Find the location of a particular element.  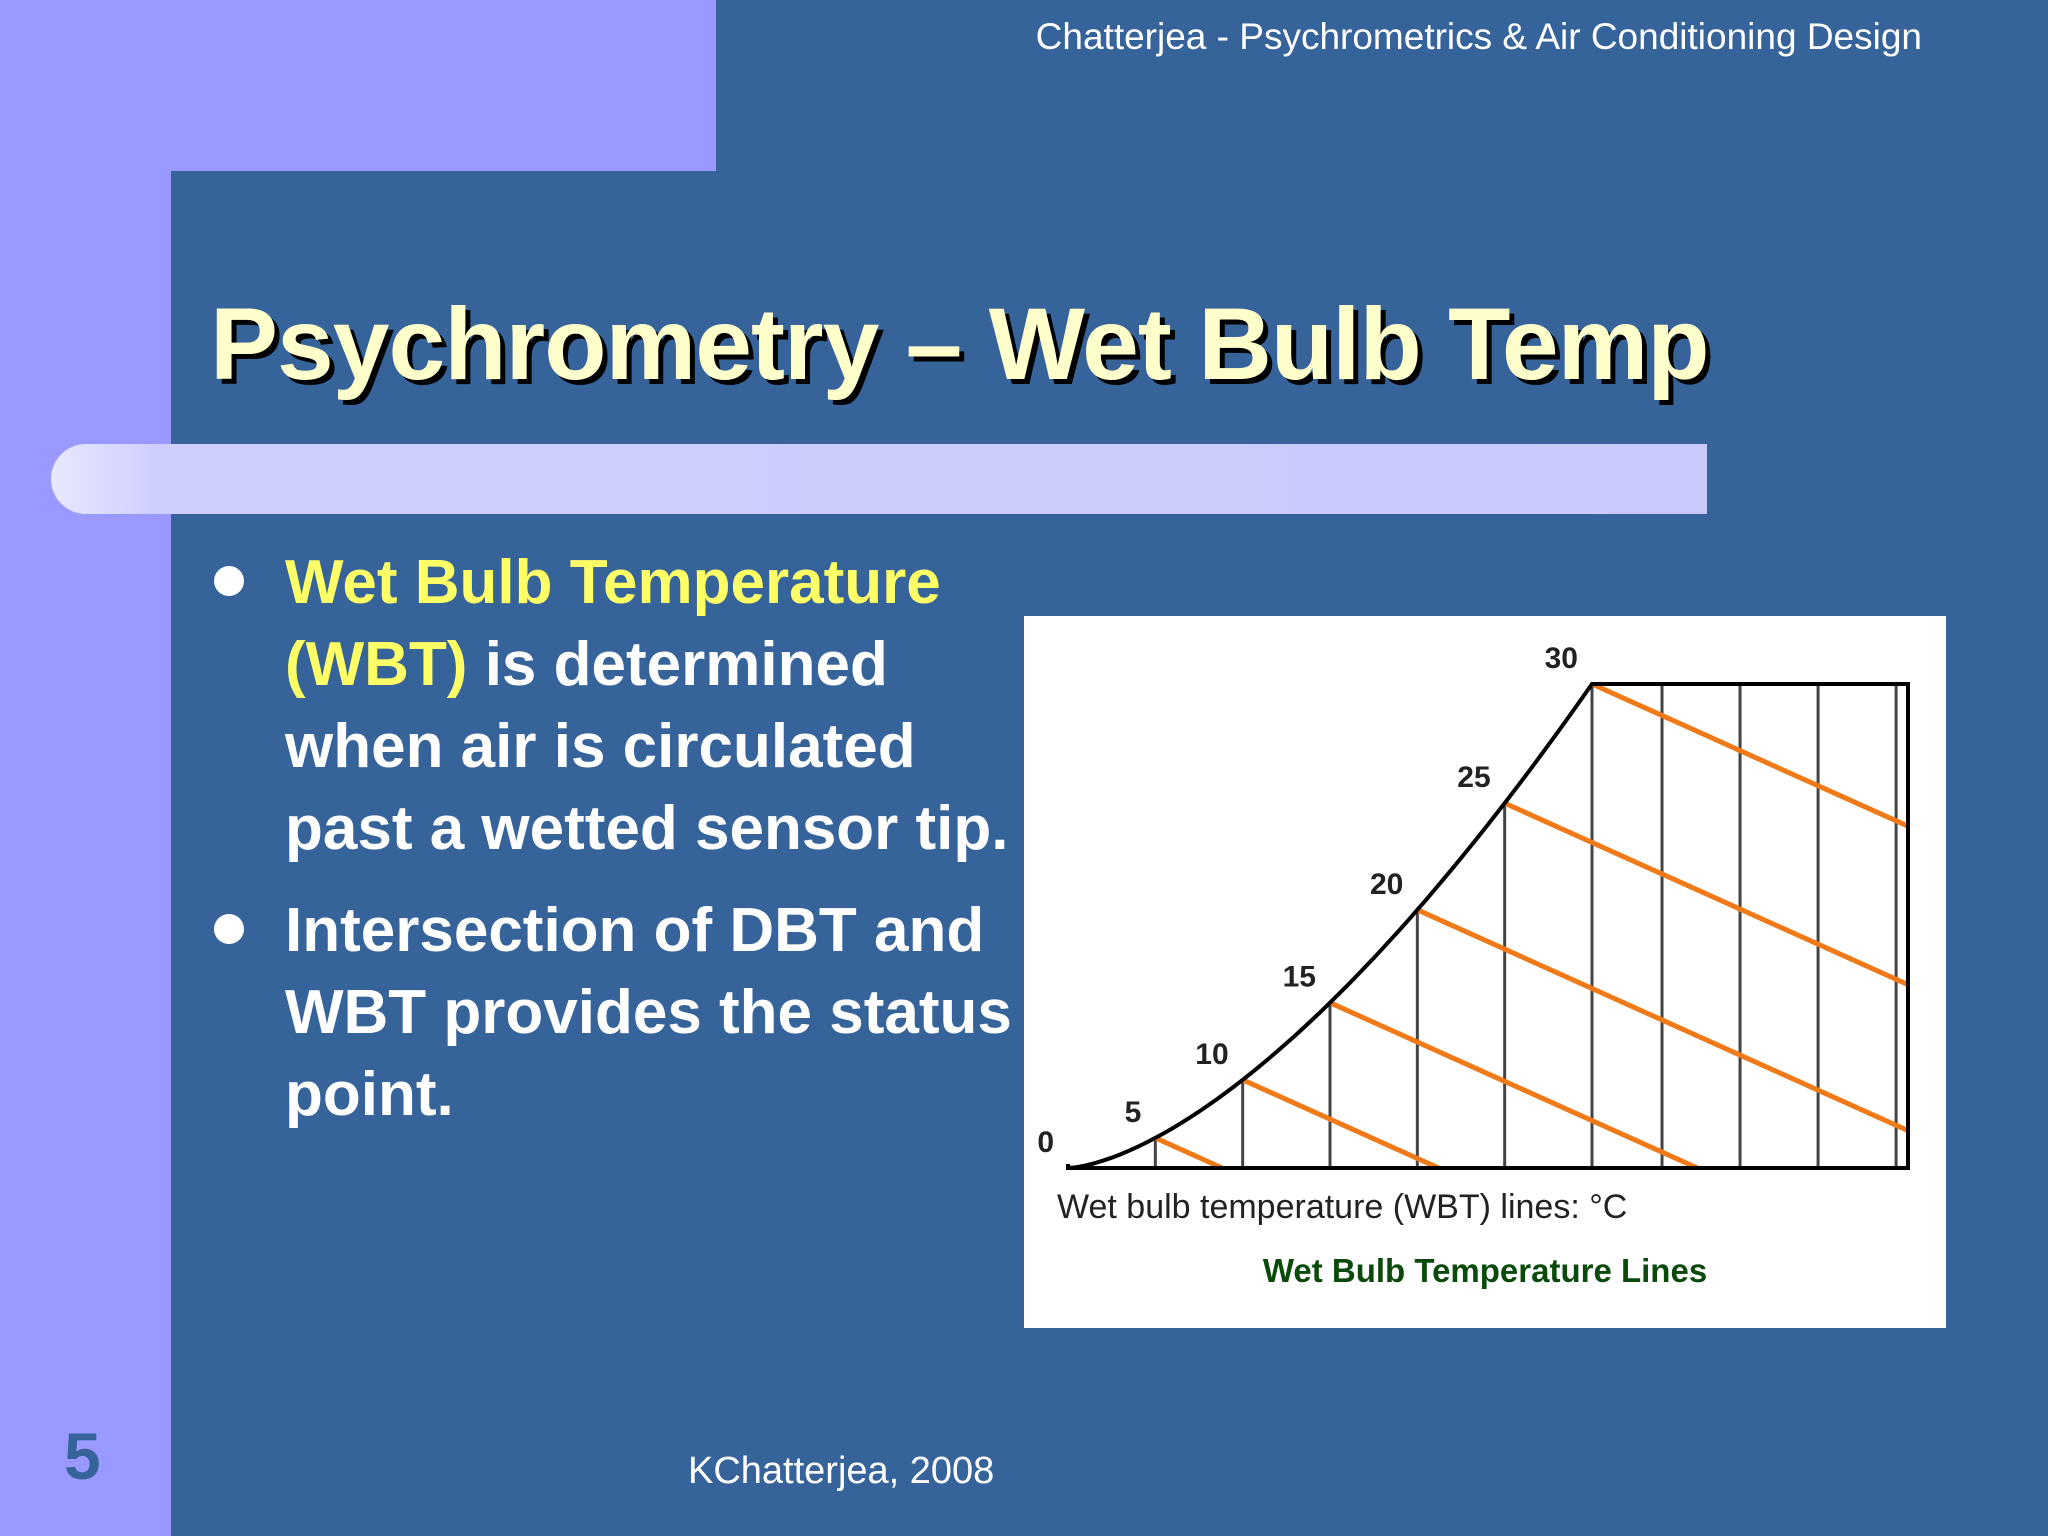

footer-author: KChatterjea, 2008 is located at coordinates (841, 1471).